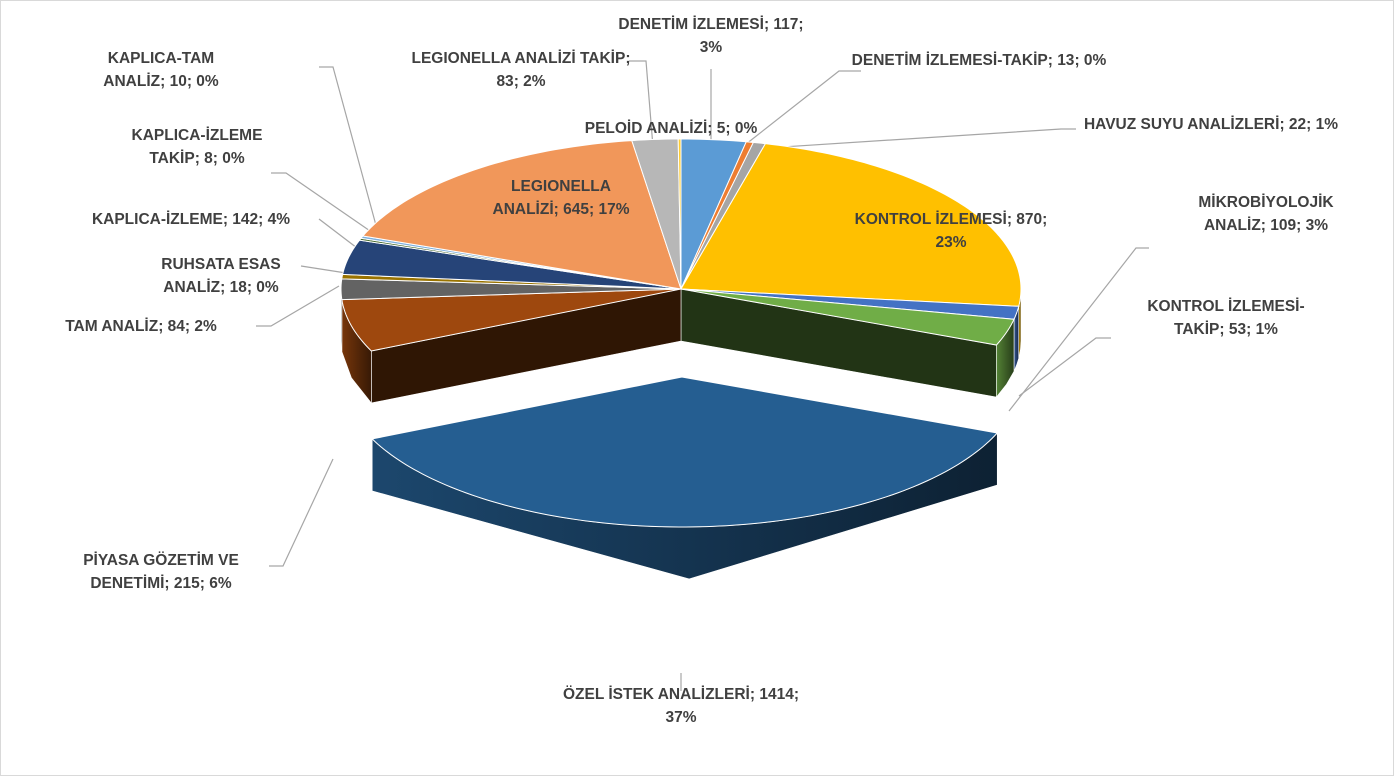 This screenshot has height=776, width=1394. What do you see at coordinates (1266, 214) in the screenshot?
I see `label-part: MİKROBİYOLOJİK ANALİZ` at bounding box center [1266, 214].